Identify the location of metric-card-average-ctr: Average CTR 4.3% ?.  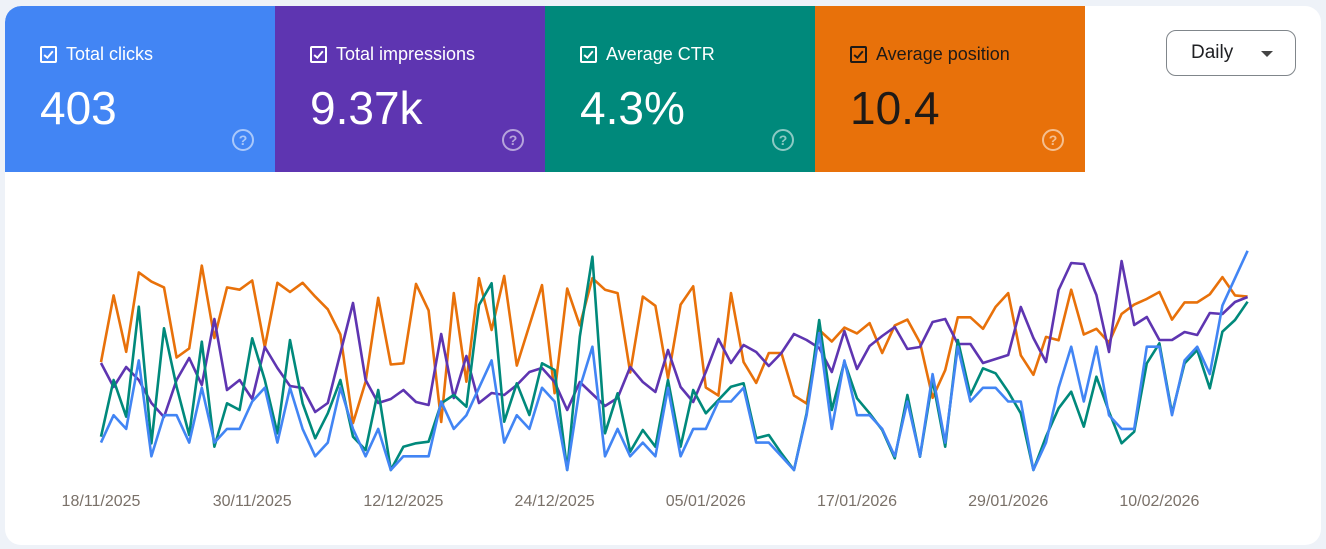
(680, 89).